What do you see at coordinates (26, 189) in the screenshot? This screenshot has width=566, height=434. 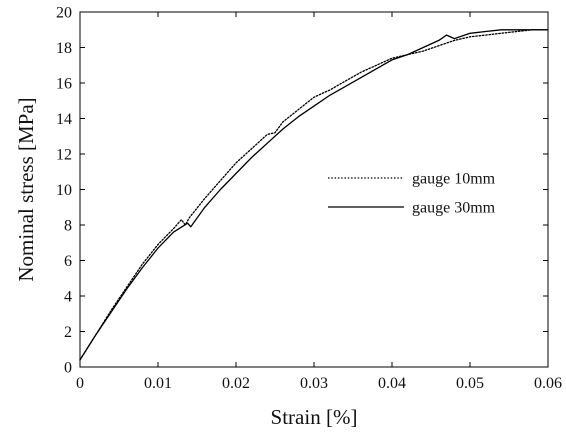 I see `y-axis-title: Nominal stress [MPa]` at bounding box center [26, 189].